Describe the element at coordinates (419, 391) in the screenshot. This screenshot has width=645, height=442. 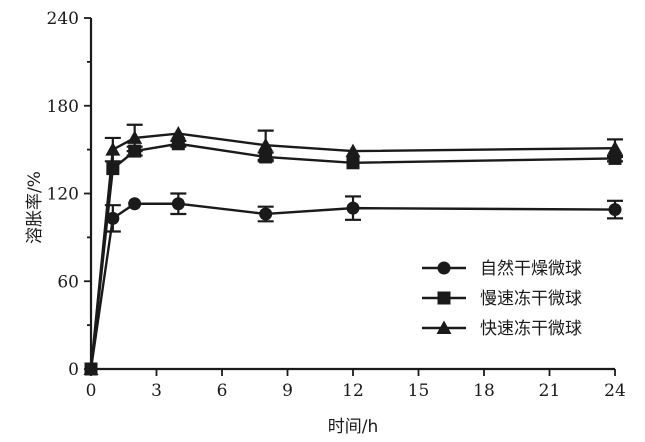
I see `x-tick-label: 15` at that location.